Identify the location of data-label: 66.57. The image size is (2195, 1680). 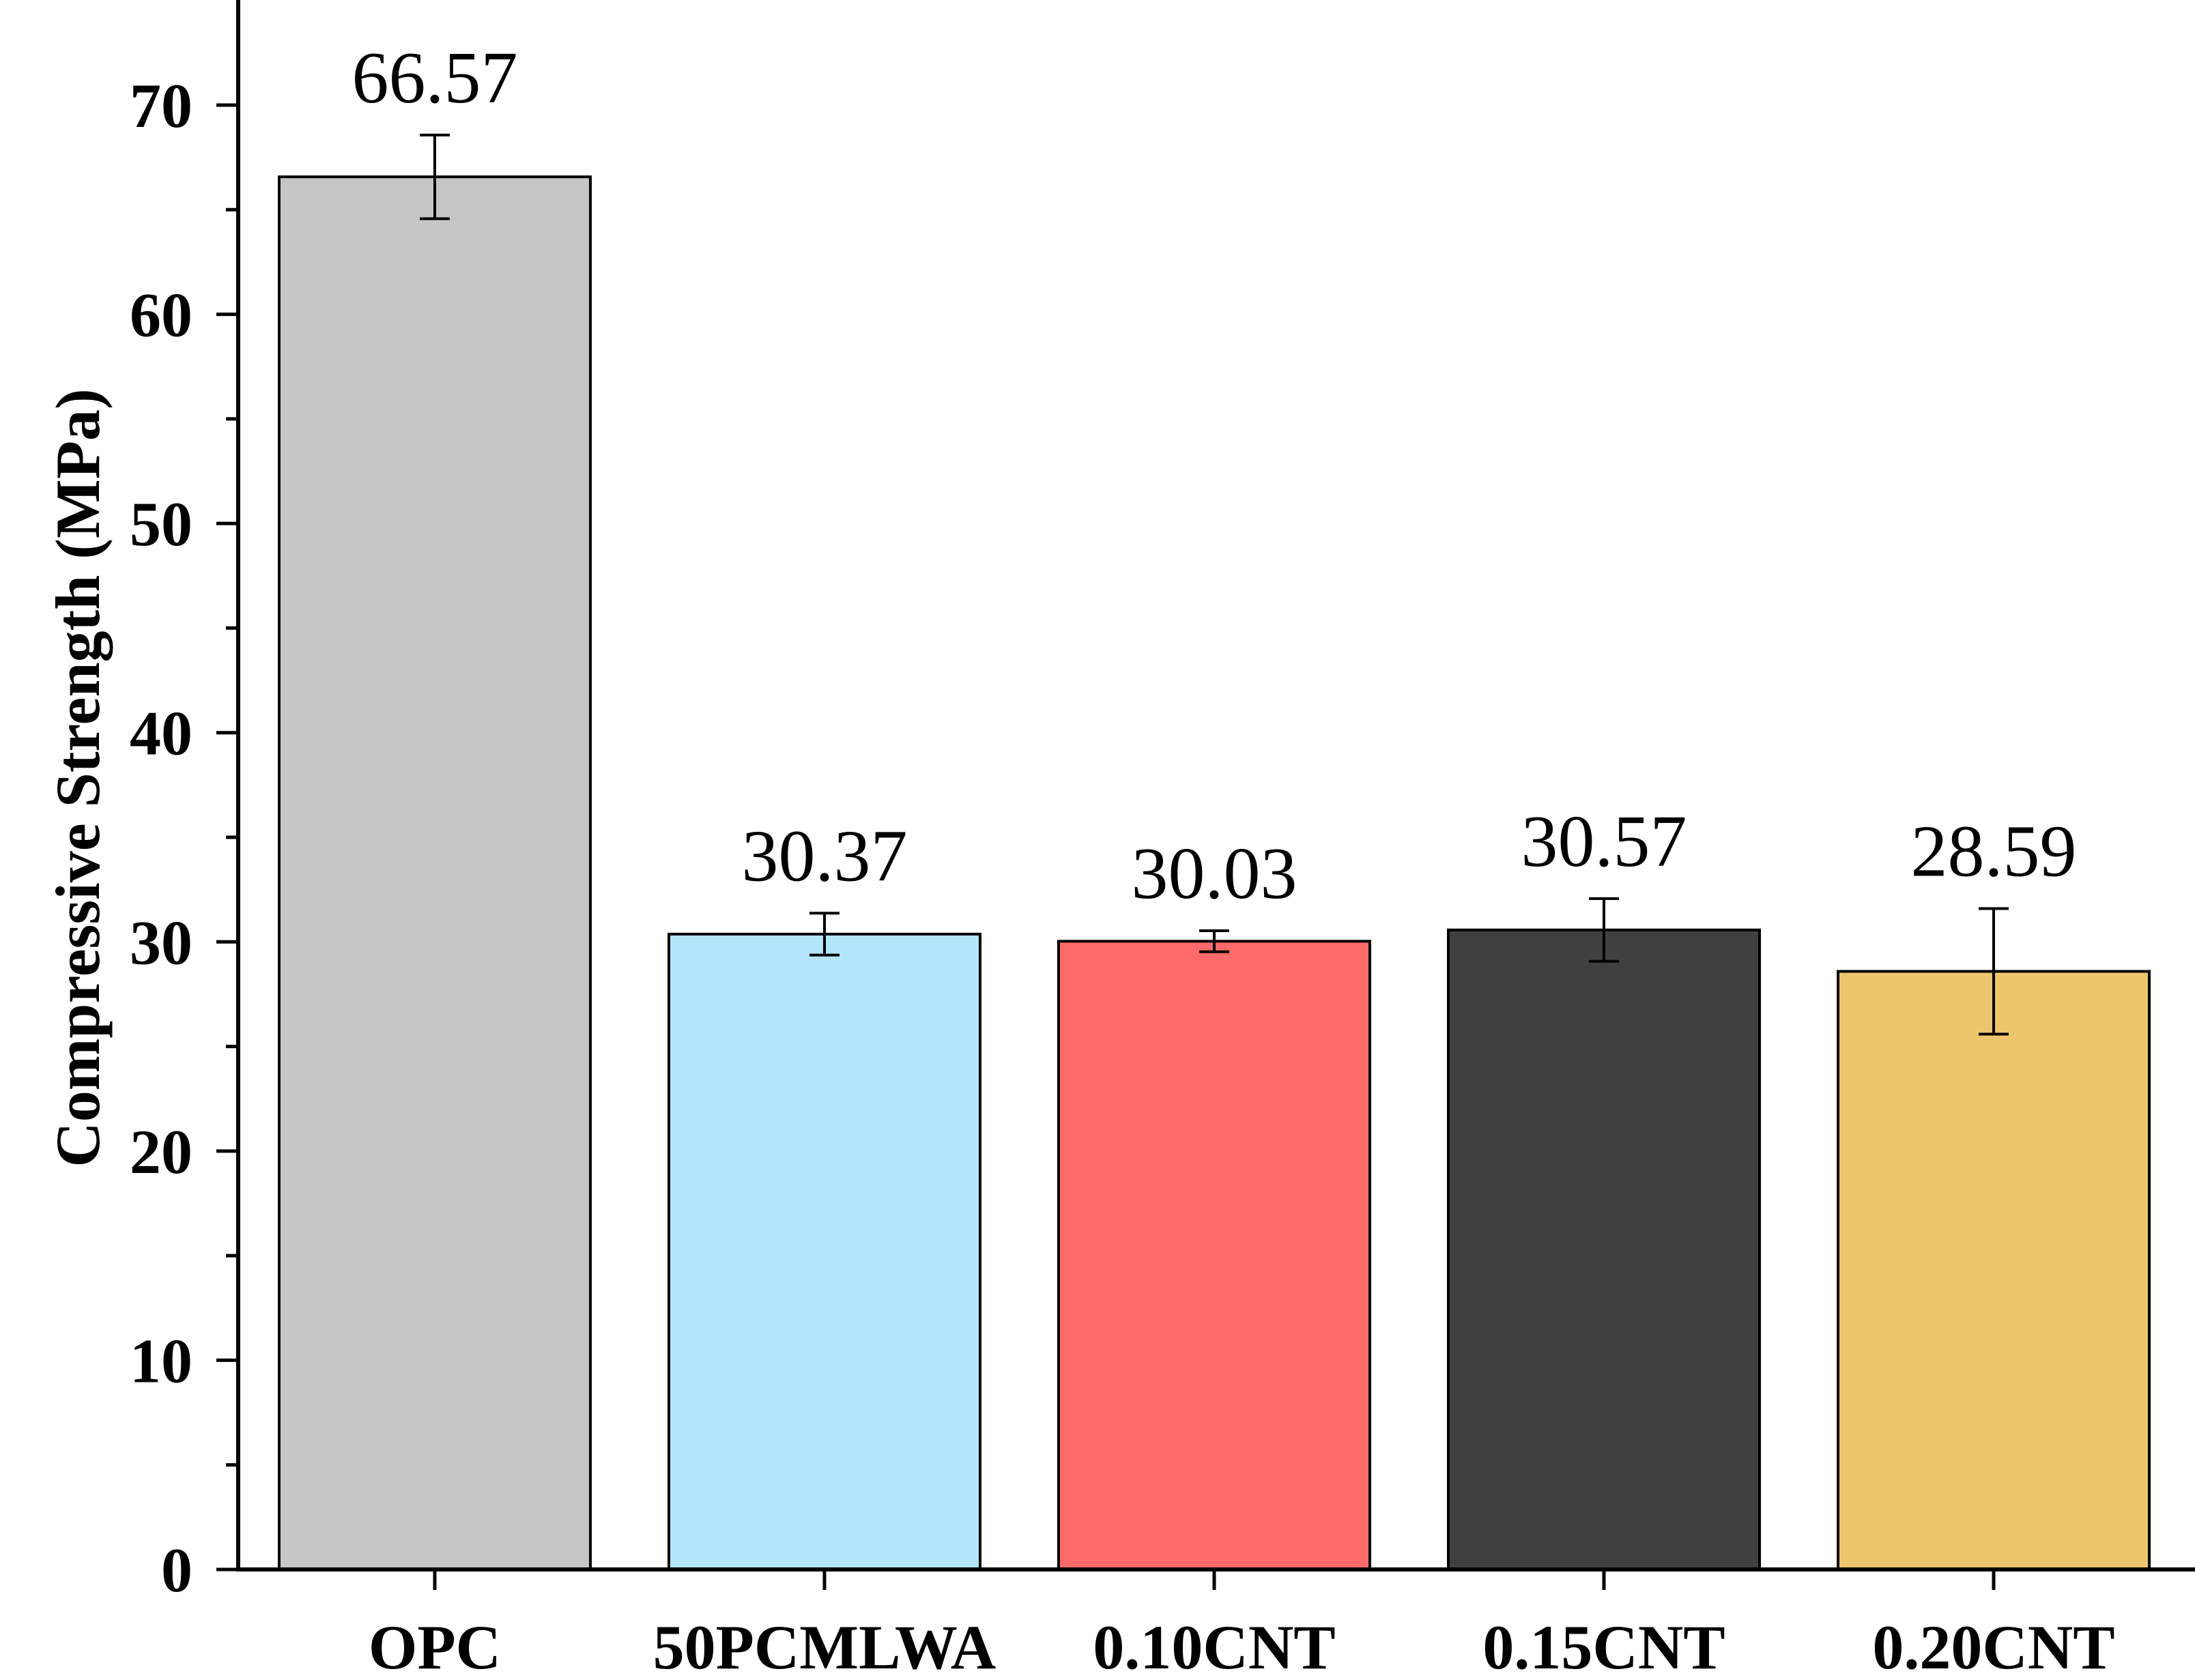
(435, 78).